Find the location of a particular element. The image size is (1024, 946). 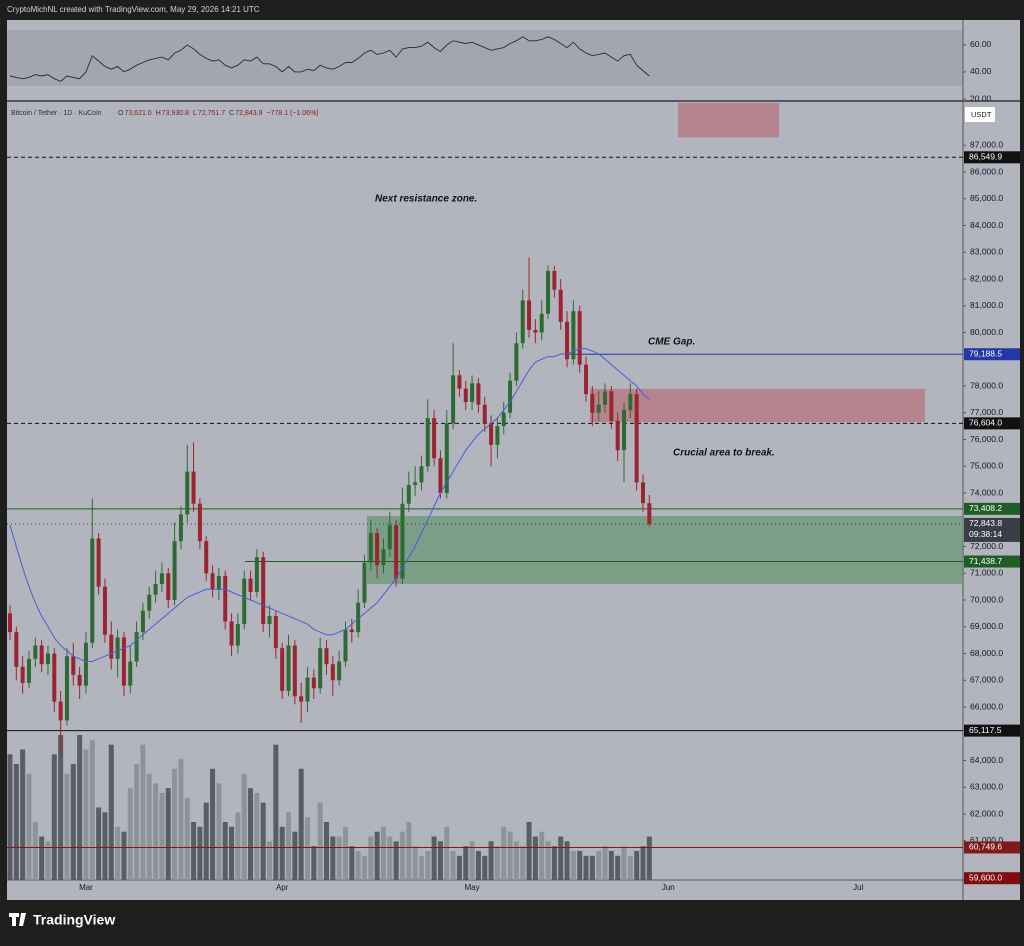

symbol: Bitcoin / Tether · 1D · KuCoin is located at coordinates (56, 113).